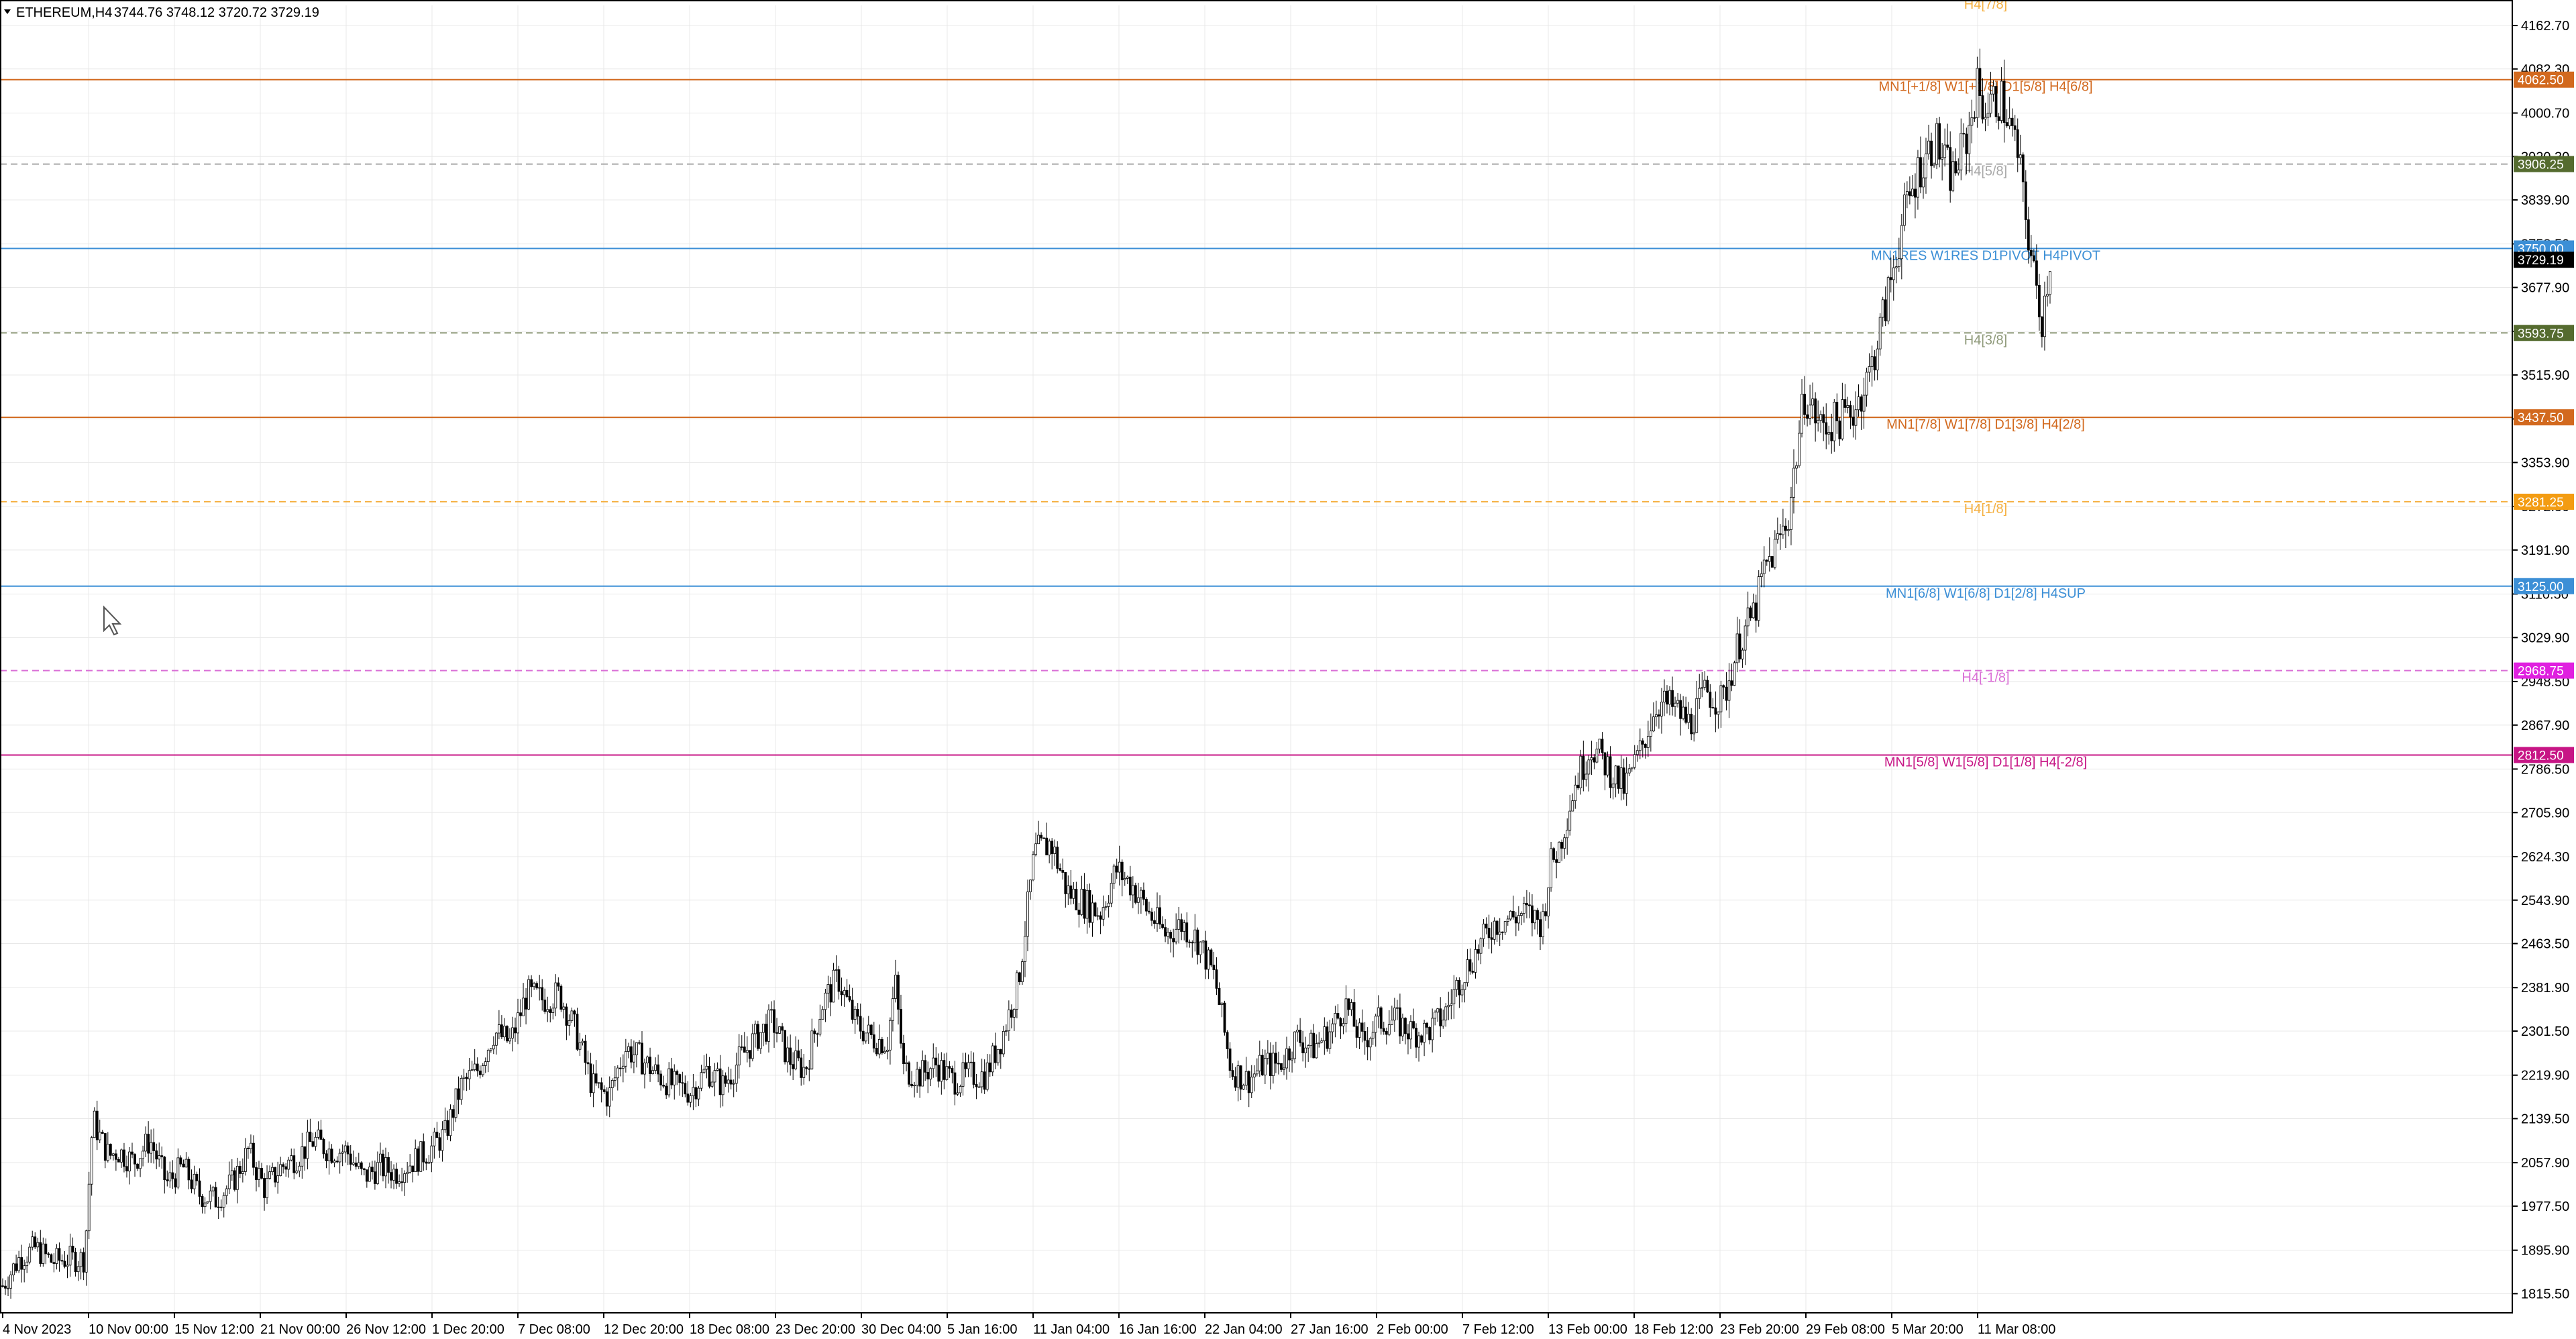 This screenshot has height=1339, width=2576. What do you see at coordinates (216, 12) in the screenshot?
I see `ohlc-values: 3744.76 3748.12 3720.72 3729.19` at bounding box center [216, 12].